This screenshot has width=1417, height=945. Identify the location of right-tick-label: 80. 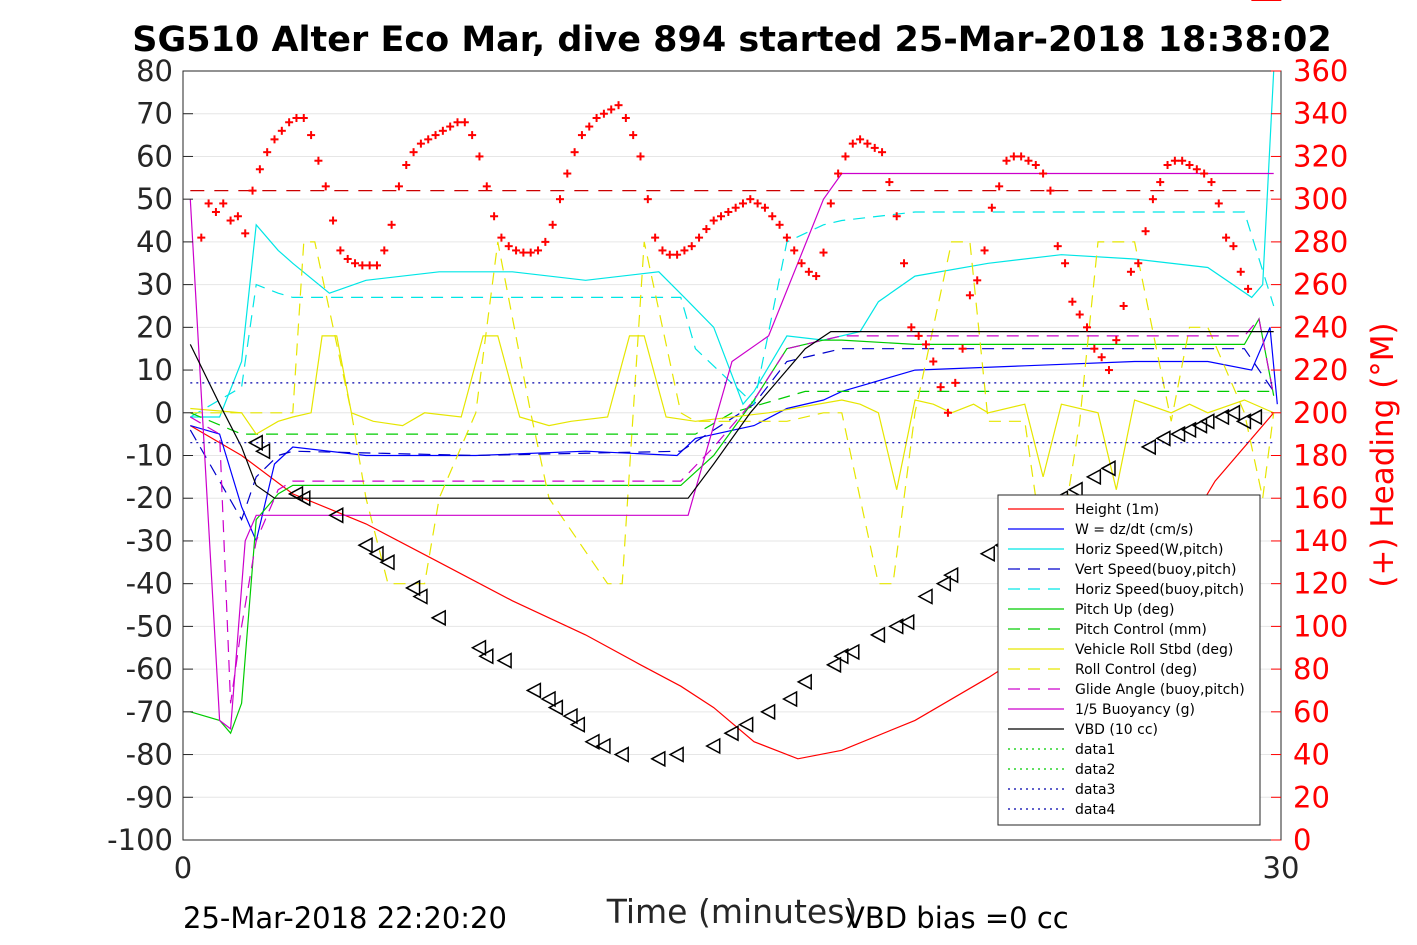
(1311, 669).